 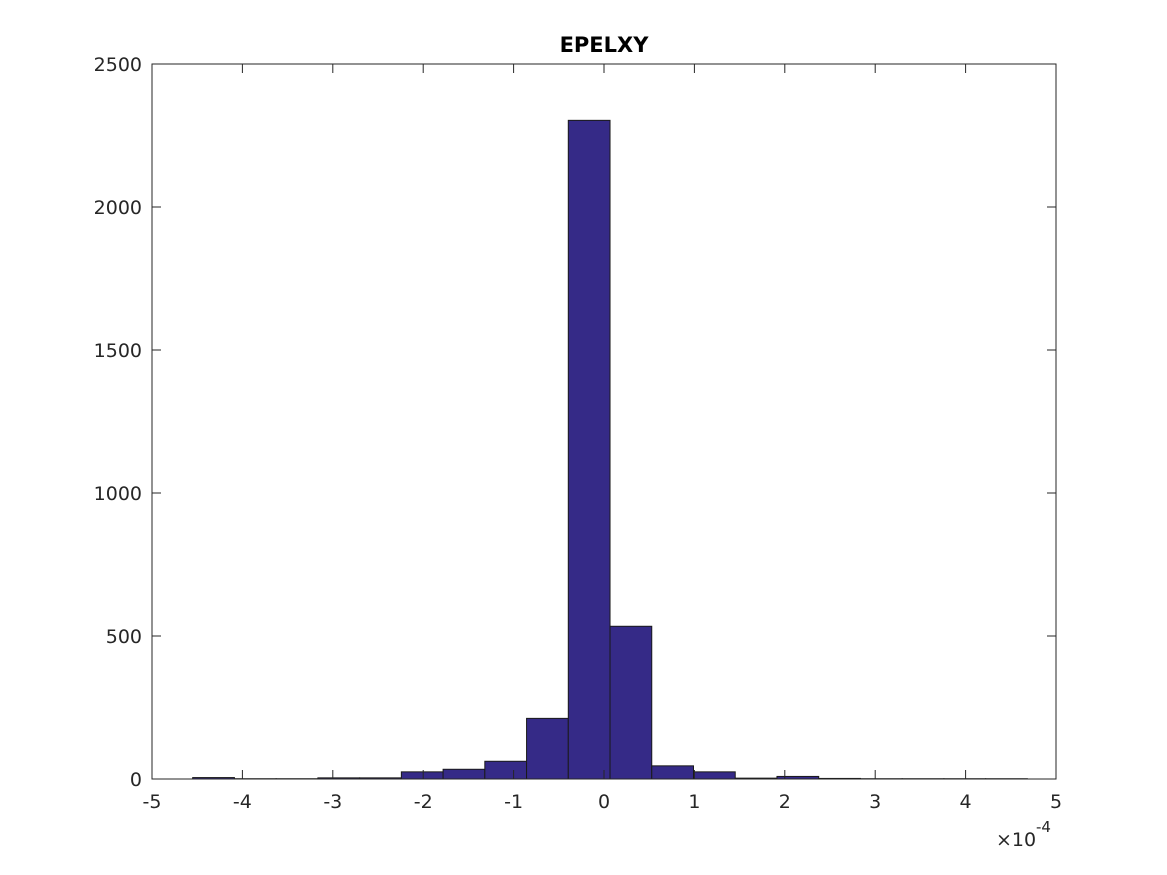 What do you see at coordinates (875, 802) in the screenshot?
I see `x-tick-label: 3` at bounding box center [875, 802].